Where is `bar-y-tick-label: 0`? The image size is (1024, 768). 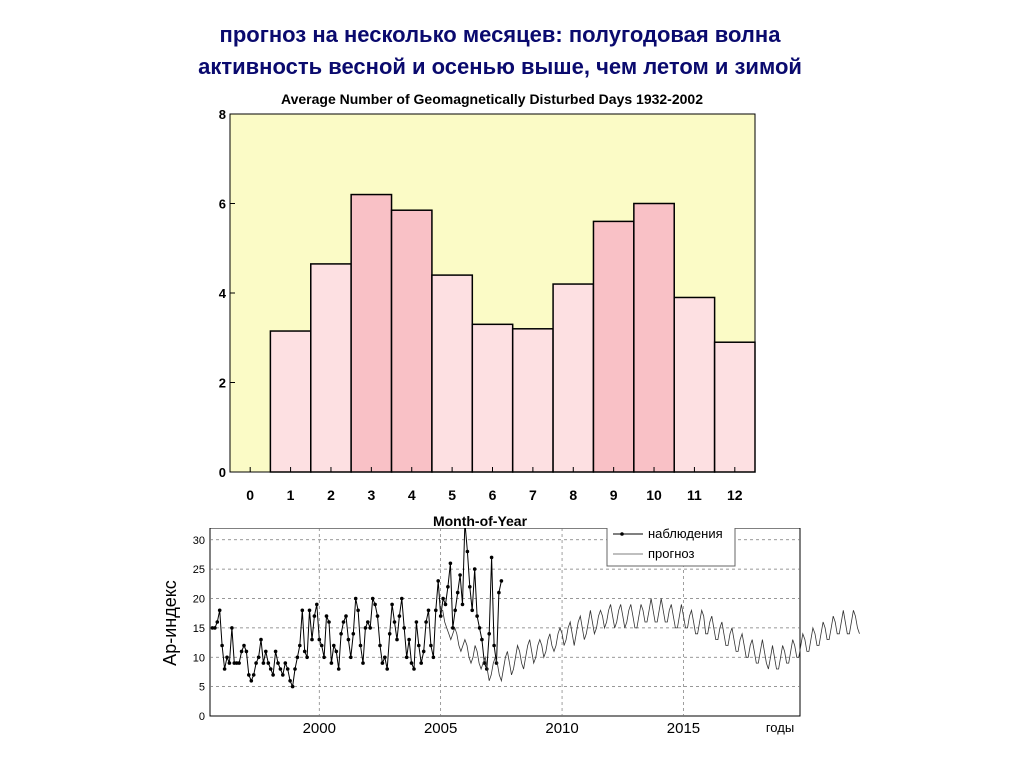
bar-y-tick-label: 0 is located at coordinates (222, 472).